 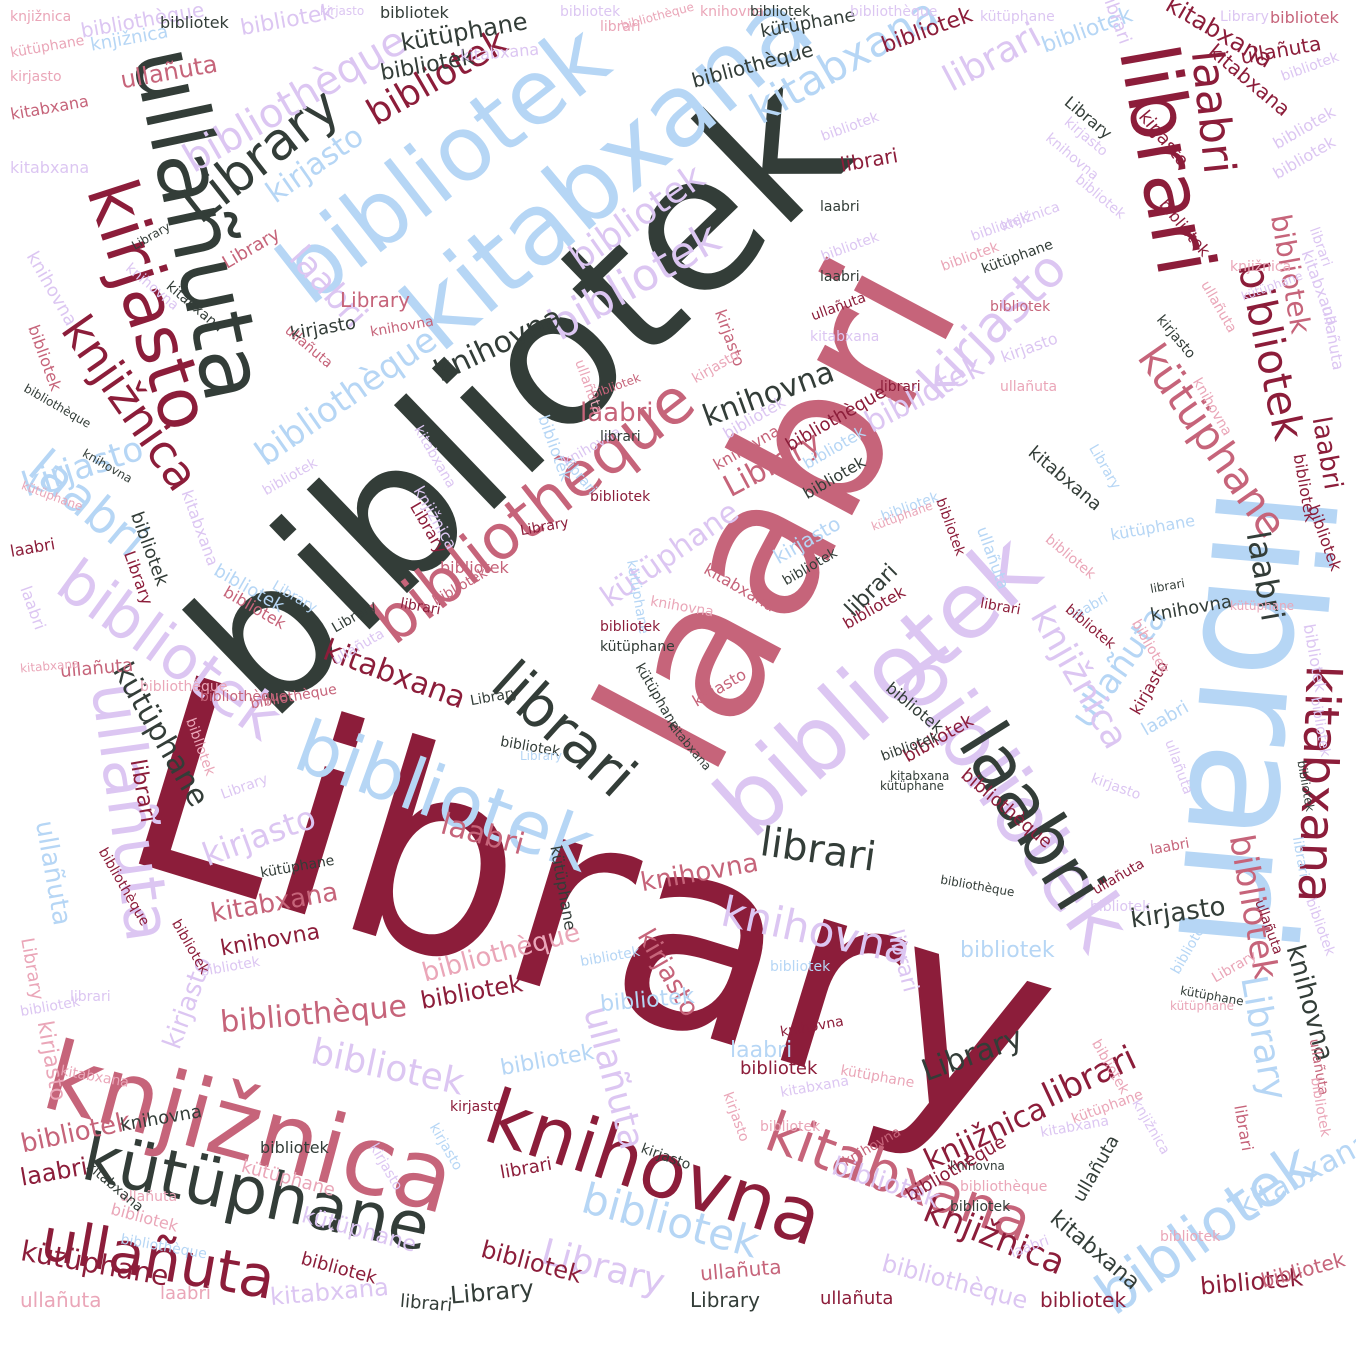 What do you see at coordinates (1120, 907) in the screenshot?
I see `word-biblioteca-small-23: bibliotek` at bounding box center [1120, 907].